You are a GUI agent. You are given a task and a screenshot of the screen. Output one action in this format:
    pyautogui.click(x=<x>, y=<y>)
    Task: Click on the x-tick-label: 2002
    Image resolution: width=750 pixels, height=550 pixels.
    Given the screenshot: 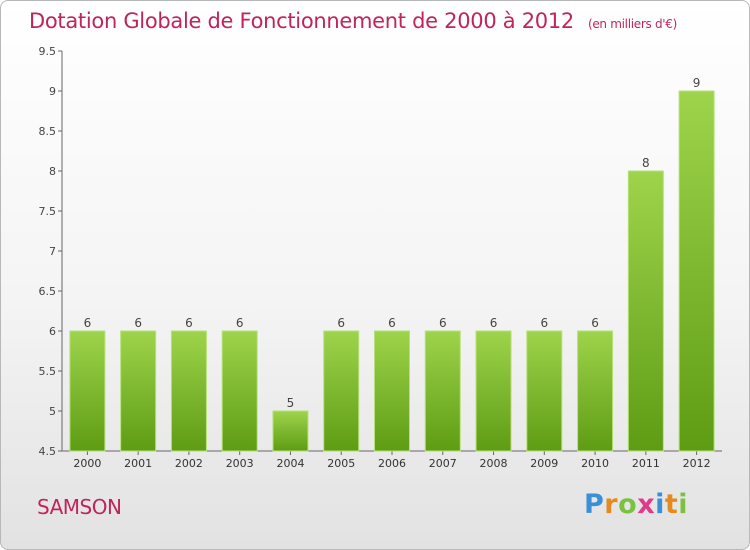 What is the action you would take?
    pyautogui.click(x=189, y=463)
    